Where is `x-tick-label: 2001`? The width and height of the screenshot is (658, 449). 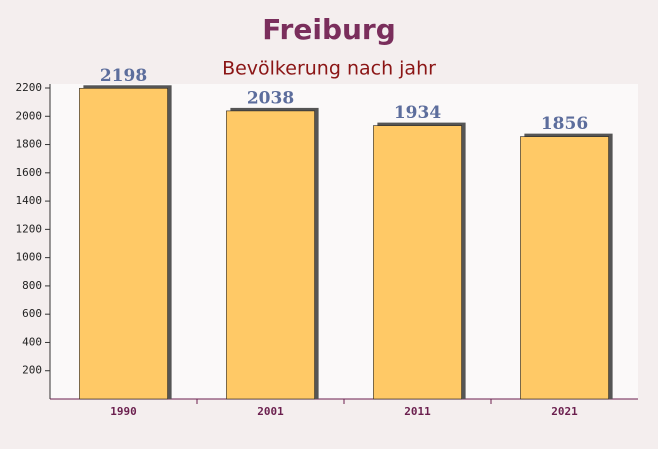
x-tick-label: 2001 is located at coordinates (270, 411).